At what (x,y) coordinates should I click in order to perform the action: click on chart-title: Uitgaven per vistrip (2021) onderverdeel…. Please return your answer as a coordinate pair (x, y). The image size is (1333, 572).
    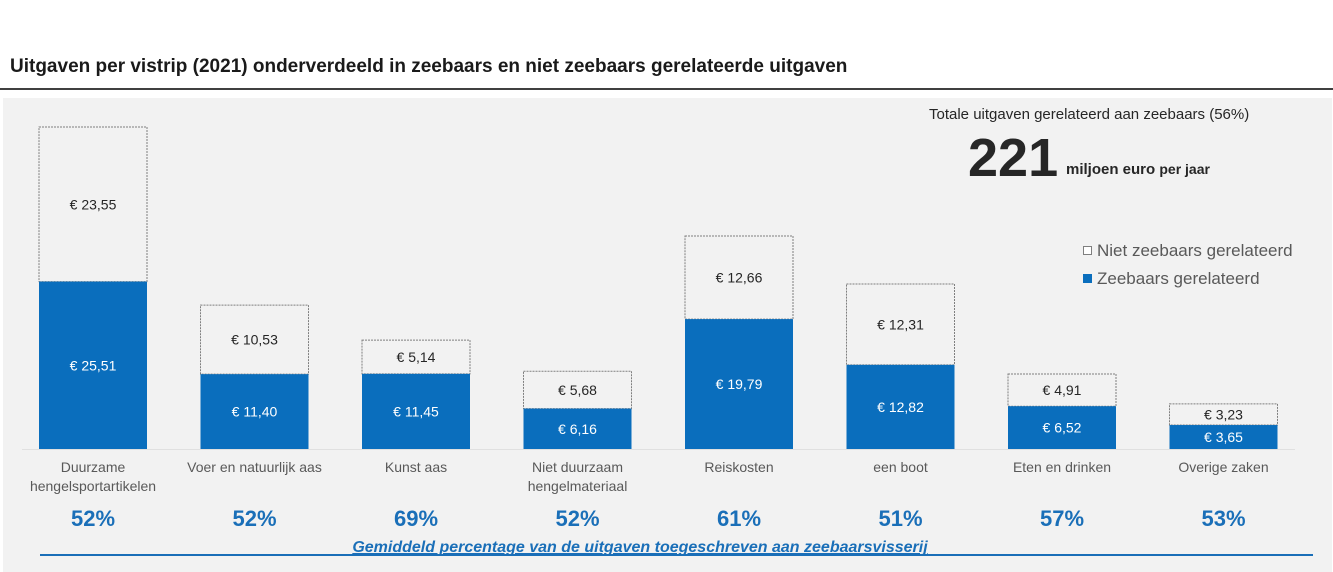
    Looking at the image, I should click on (429, 66).